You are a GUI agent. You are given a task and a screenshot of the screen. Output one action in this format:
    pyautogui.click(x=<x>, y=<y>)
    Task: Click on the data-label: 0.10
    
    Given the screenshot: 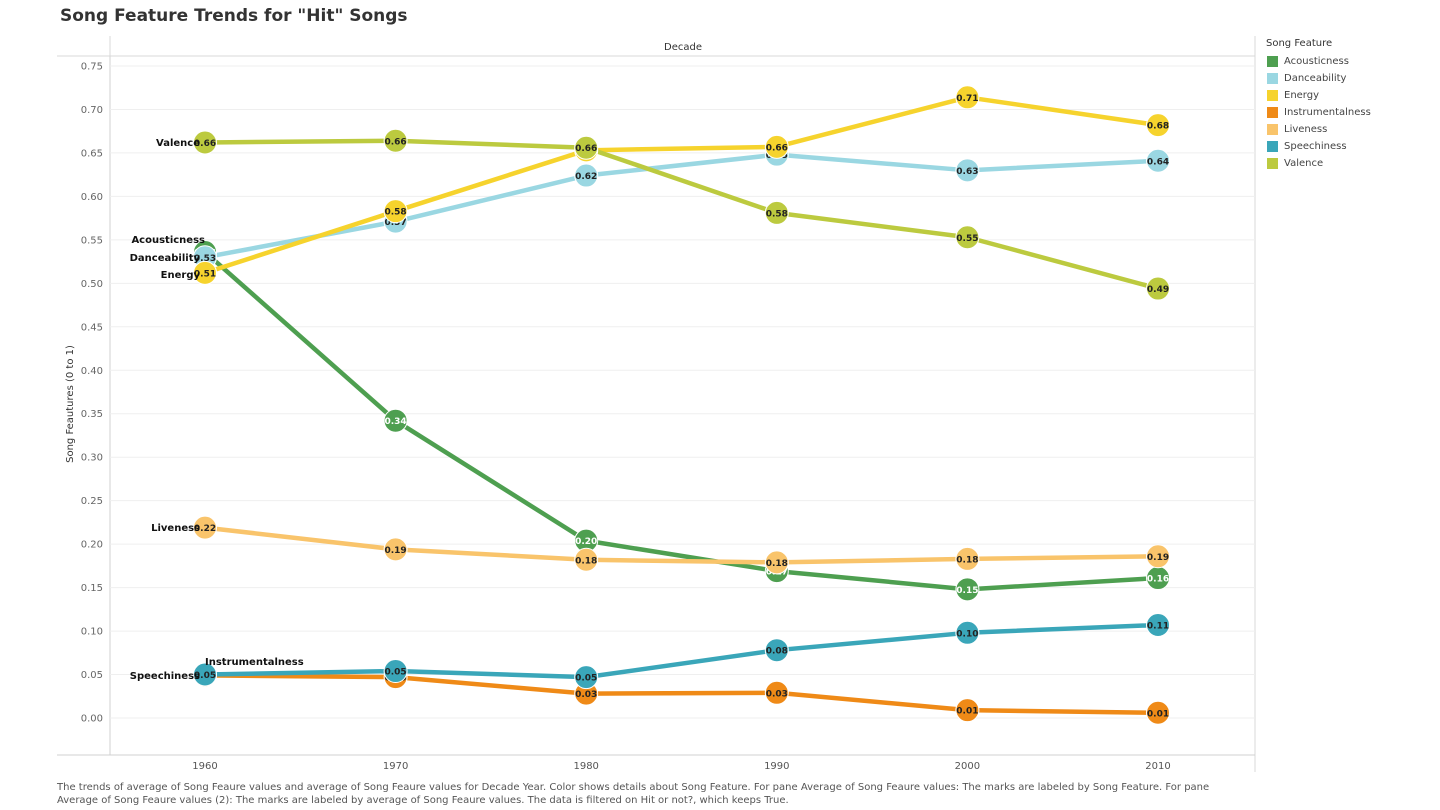 What is the action you would take?
    pyautogui.click(x=967, y=634)
    